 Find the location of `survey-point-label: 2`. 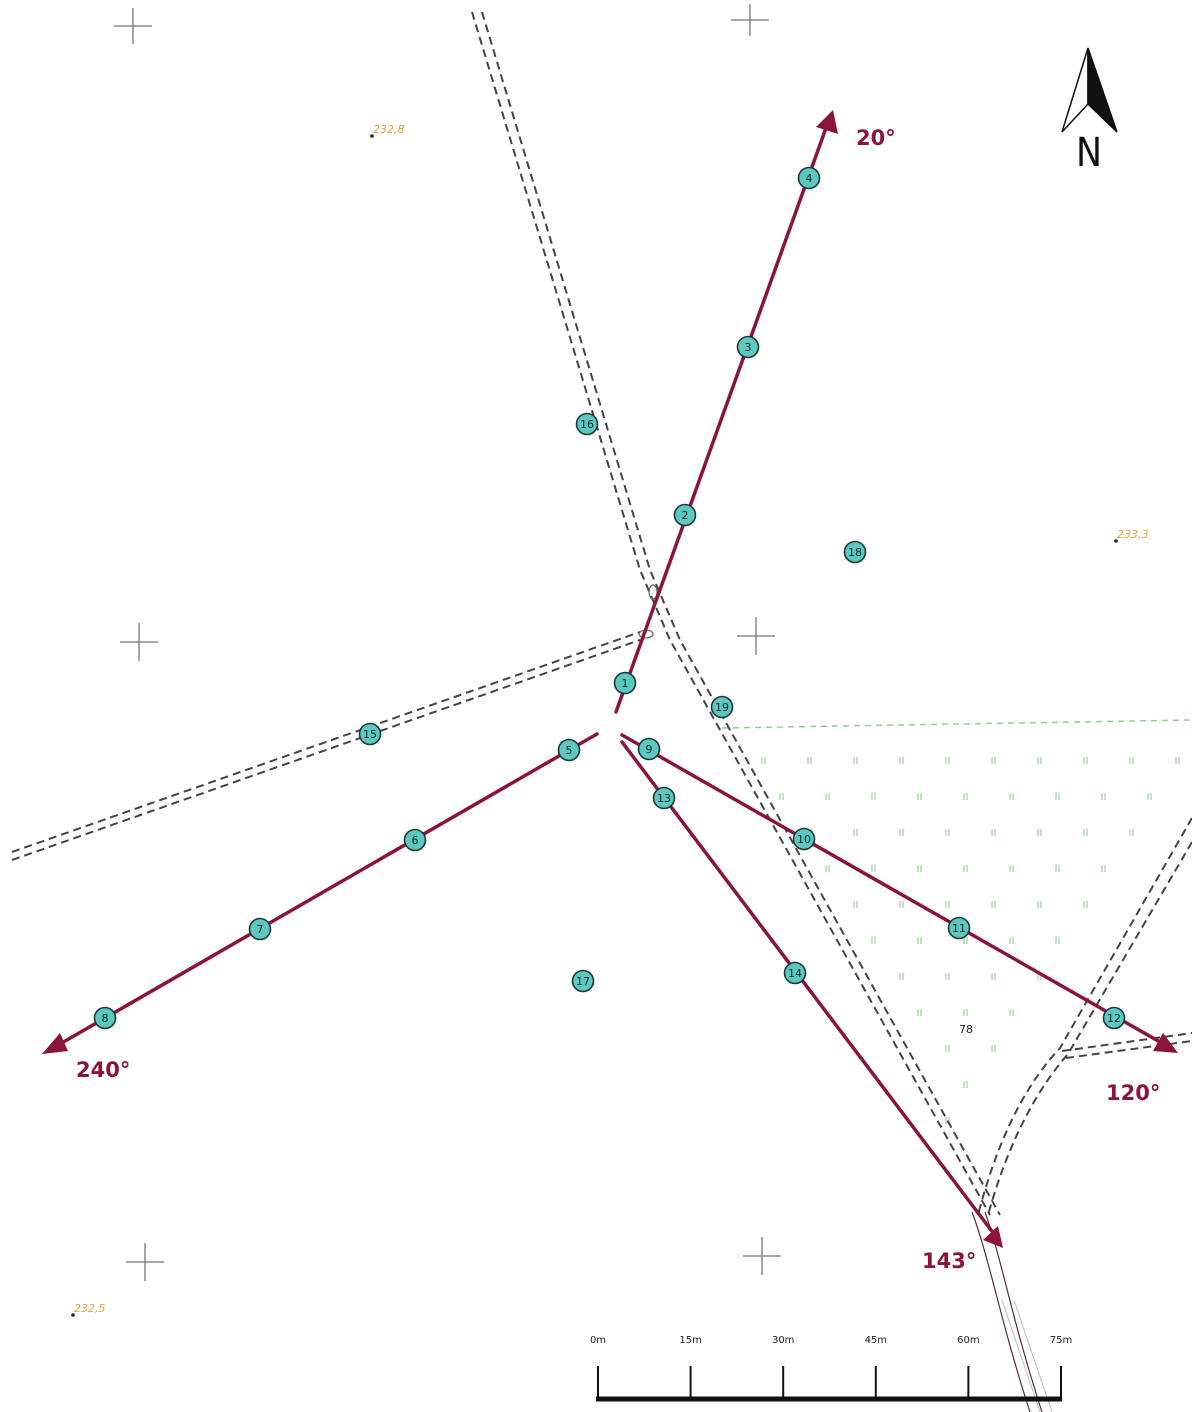

survey-point-label: 2 is located at coordinates (685, 515).